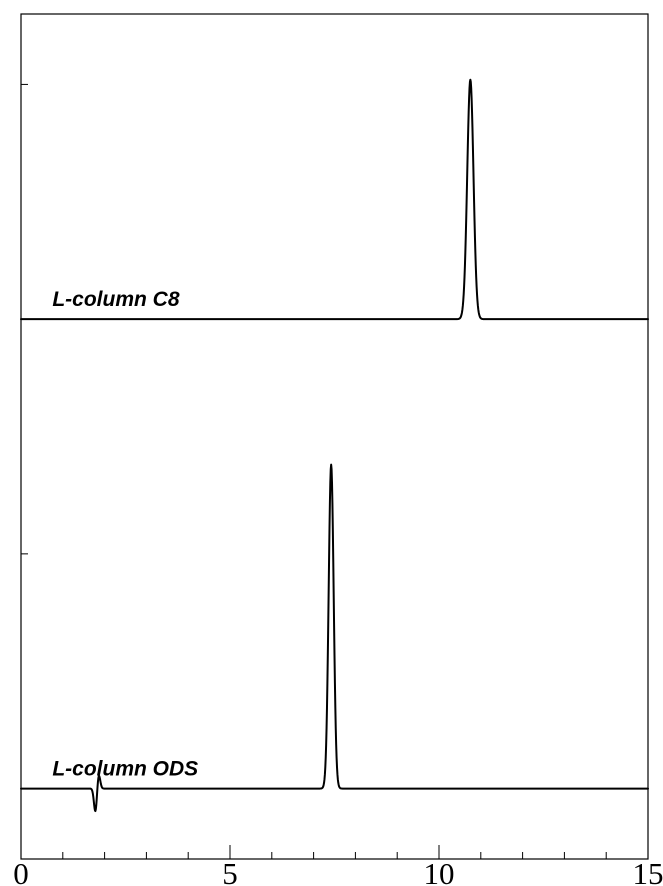 Image resolution: width=663 pixels, height=886 pixels. I want to click on x-axis-tick-labels: 0 5 10 15, so click(338, 871).